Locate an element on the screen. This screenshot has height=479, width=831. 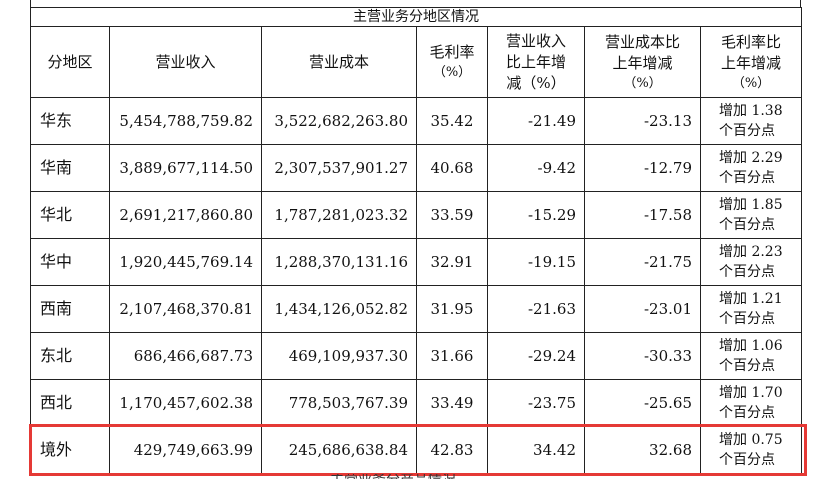
cell-region: 华中 is located at coordinates (70, 262).